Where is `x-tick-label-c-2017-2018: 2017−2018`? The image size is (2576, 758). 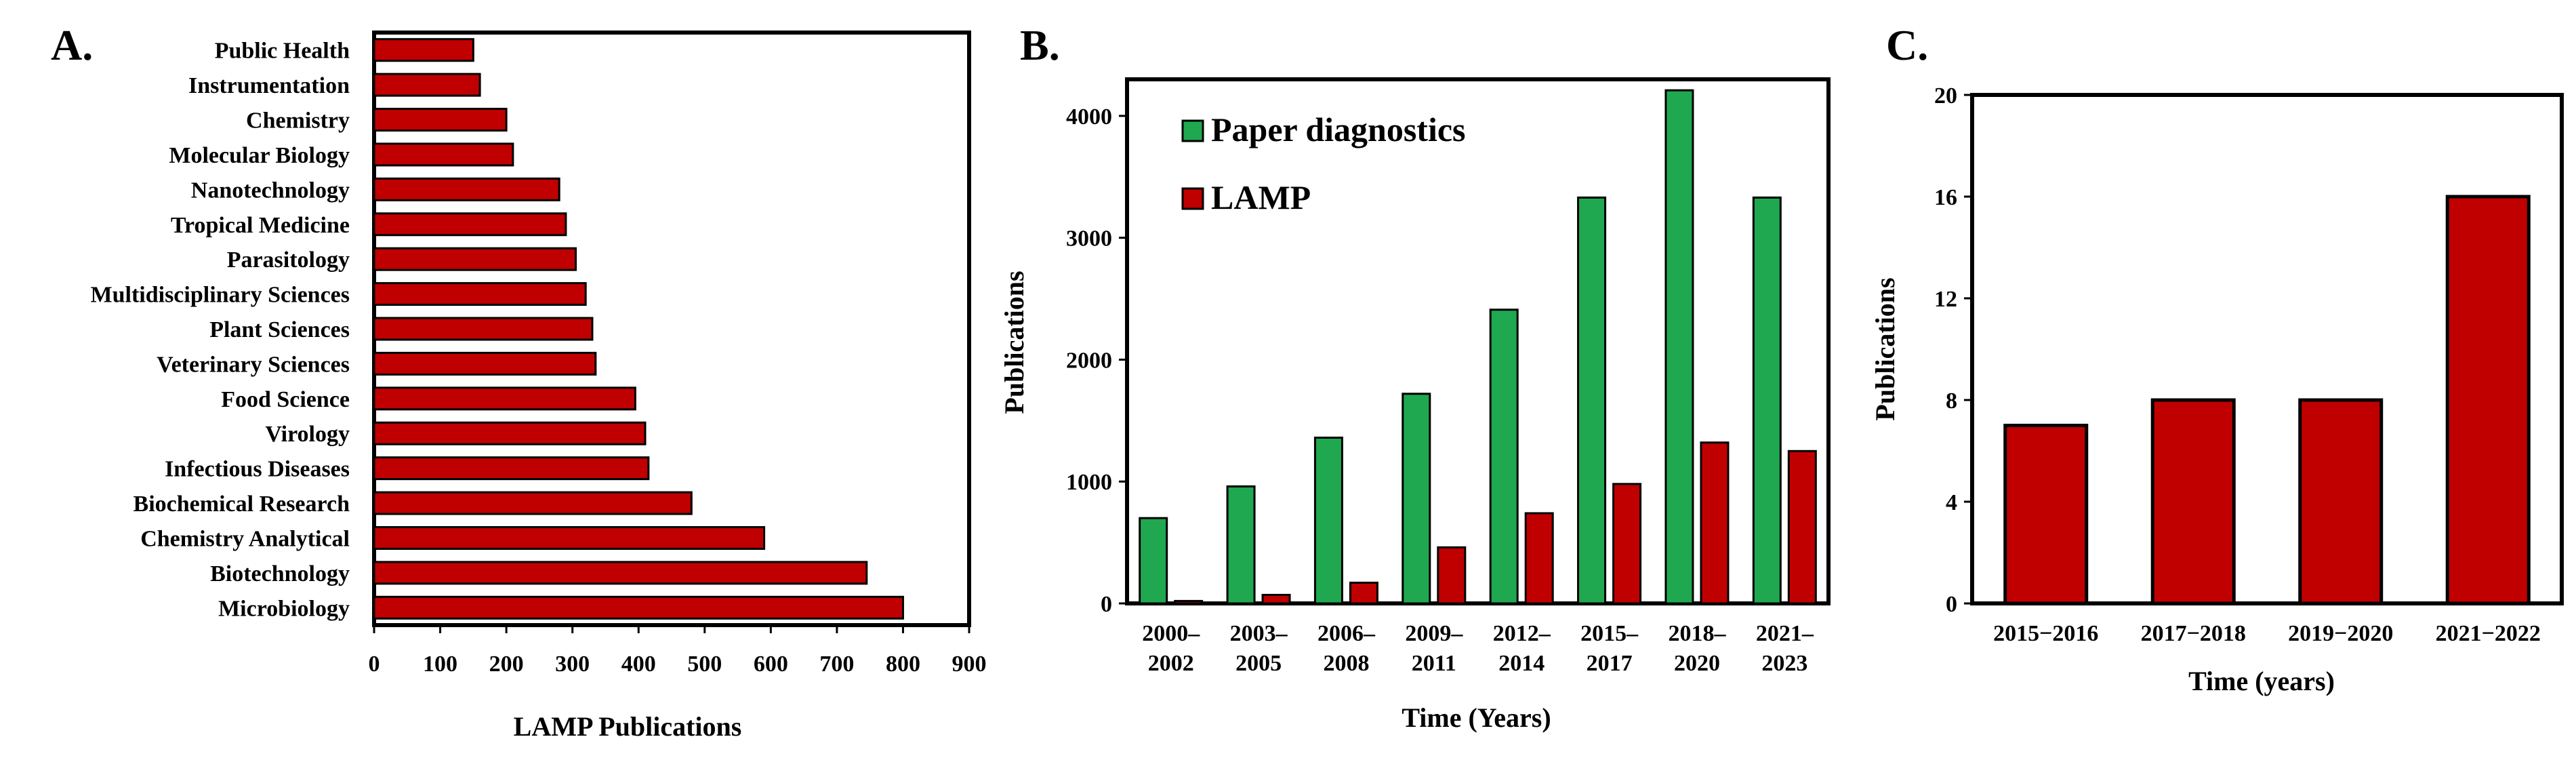
x-tick-label-c-2017-2018: 2017−2018 is located at coordinates (2193, 633).